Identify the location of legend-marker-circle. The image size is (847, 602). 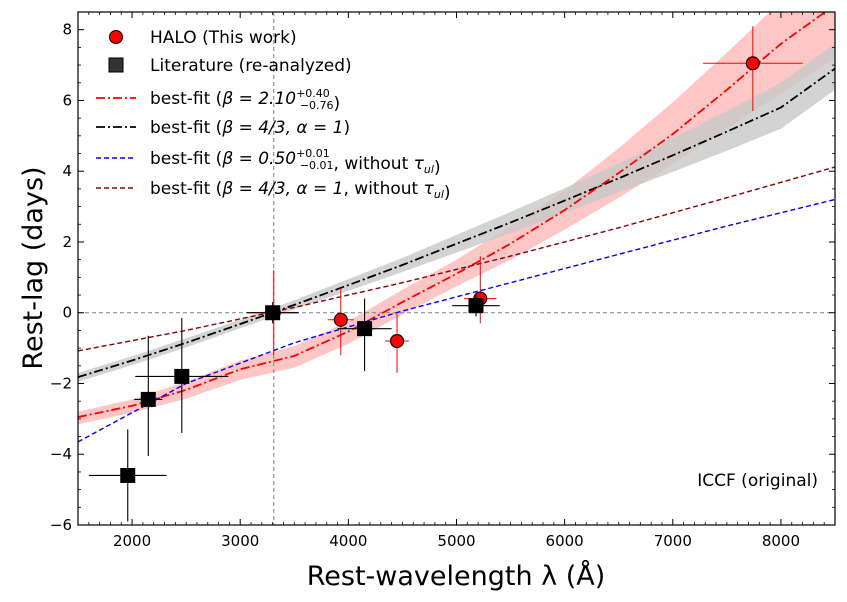
(116, 37).